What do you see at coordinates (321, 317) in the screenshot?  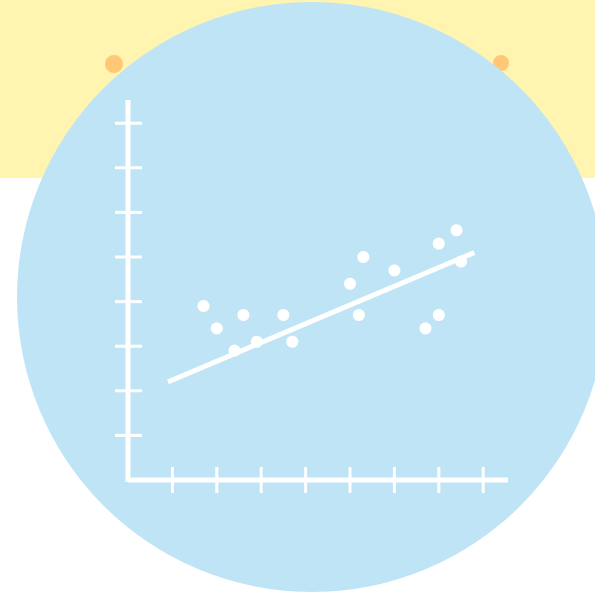 I see `trend-line` at bounding box center [321, 317].